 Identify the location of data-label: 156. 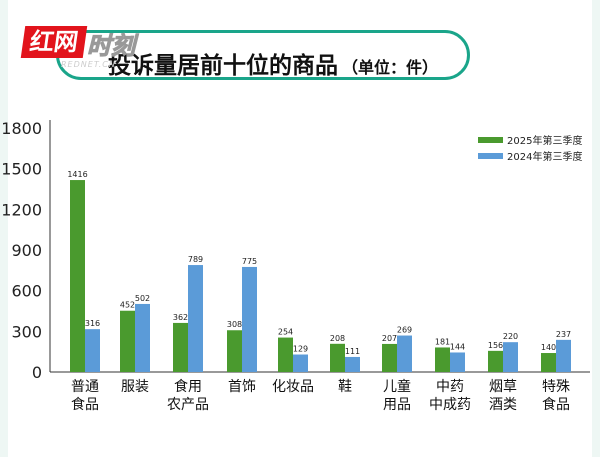
(495, 345).